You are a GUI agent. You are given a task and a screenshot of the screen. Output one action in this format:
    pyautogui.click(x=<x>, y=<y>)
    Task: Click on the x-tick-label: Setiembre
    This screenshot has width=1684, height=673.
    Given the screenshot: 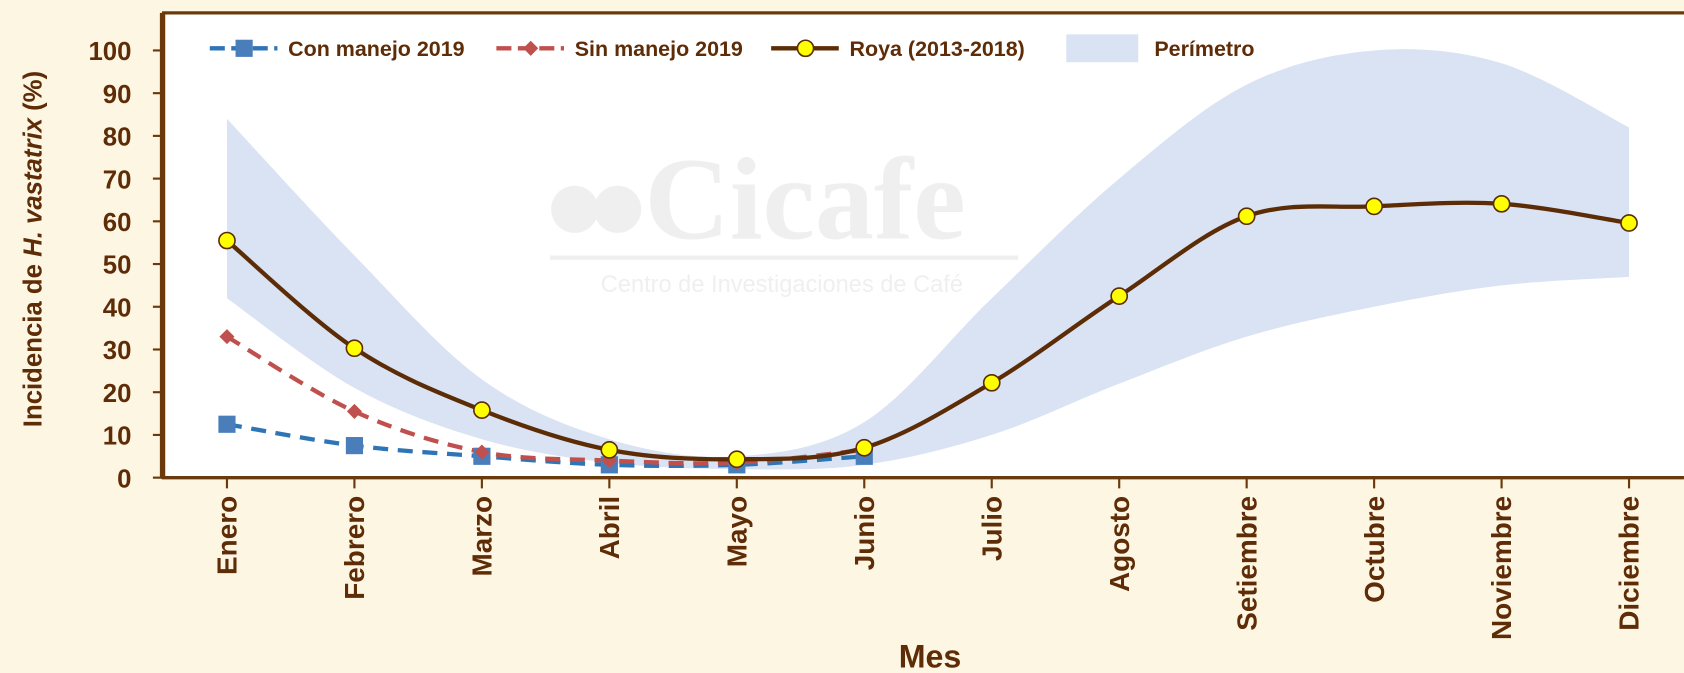 What is the action you would take?
    pyautogui.click(x=1246, y=563)
    